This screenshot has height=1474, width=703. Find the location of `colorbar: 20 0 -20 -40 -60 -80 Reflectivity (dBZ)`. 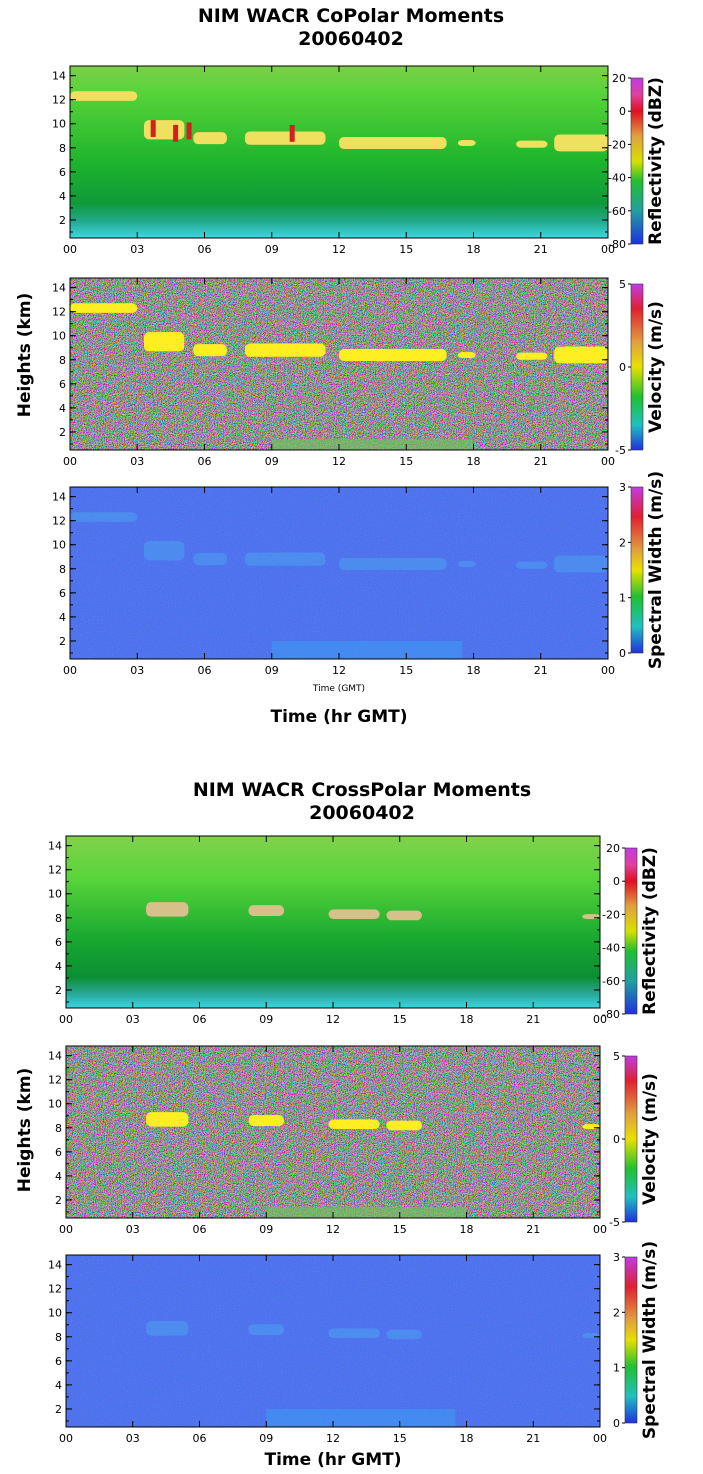

colorbar: 20 0 -20 -40 -60 -80 Reflectivity (dBZ) is located at coordinates (631, 931).